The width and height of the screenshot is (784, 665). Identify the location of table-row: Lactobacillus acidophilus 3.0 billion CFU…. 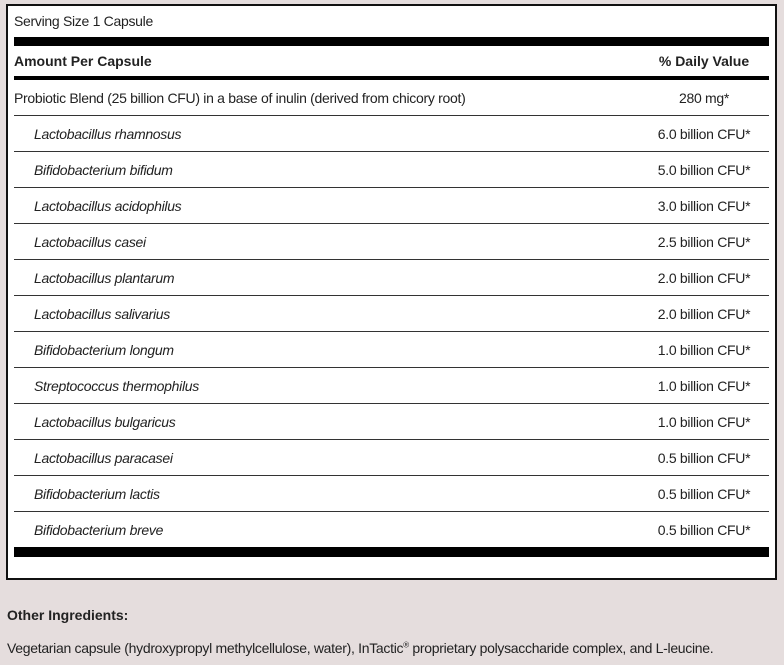
(391, 206).